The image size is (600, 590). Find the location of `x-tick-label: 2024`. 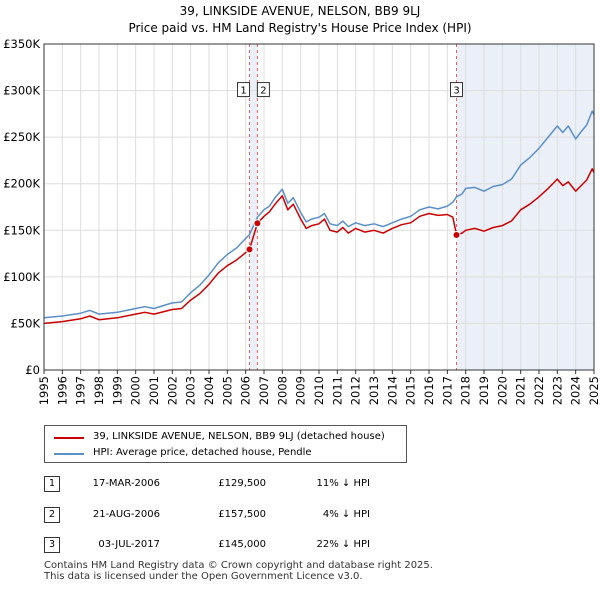

x-tick-label: 2024 is located at coordinates (576, 390).